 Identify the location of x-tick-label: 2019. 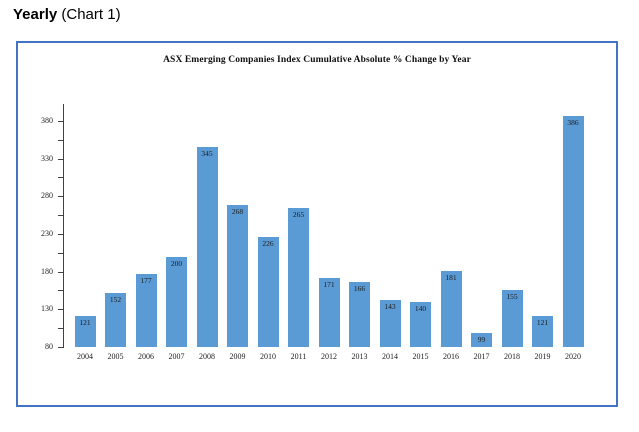
(542, 356).